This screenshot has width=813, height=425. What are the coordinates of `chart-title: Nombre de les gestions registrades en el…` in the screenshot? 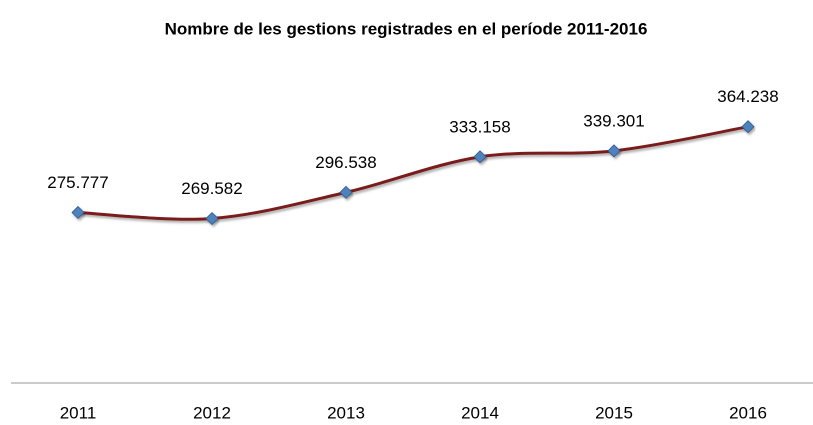 It's located at (406, 28).